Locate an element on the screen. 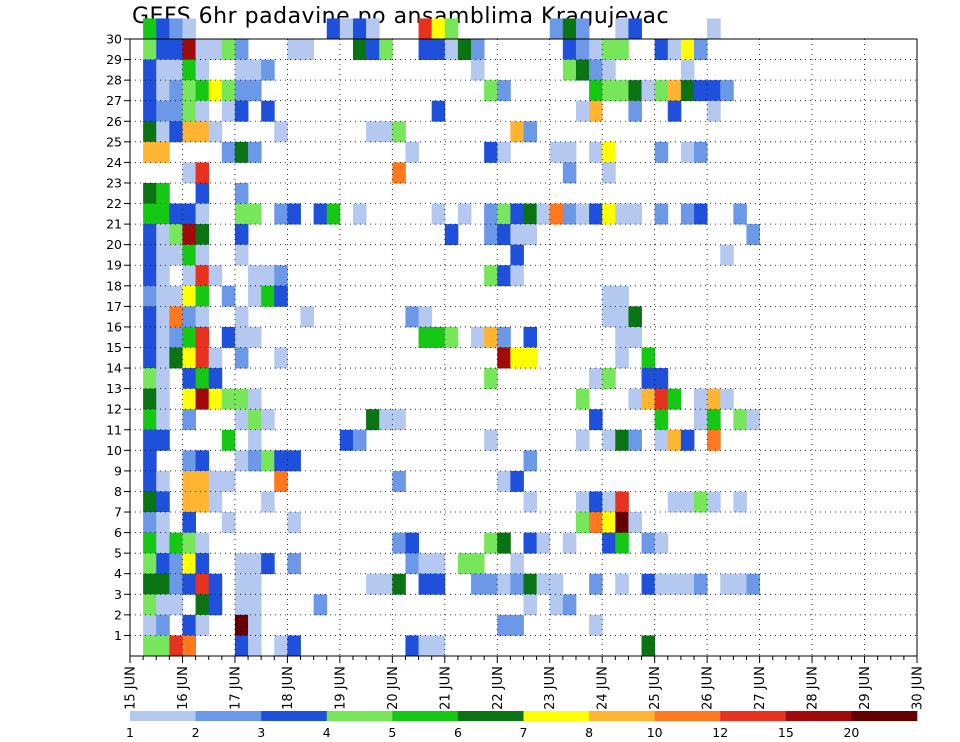  colorbar-label: 1 is located at coordinates (130, 732).